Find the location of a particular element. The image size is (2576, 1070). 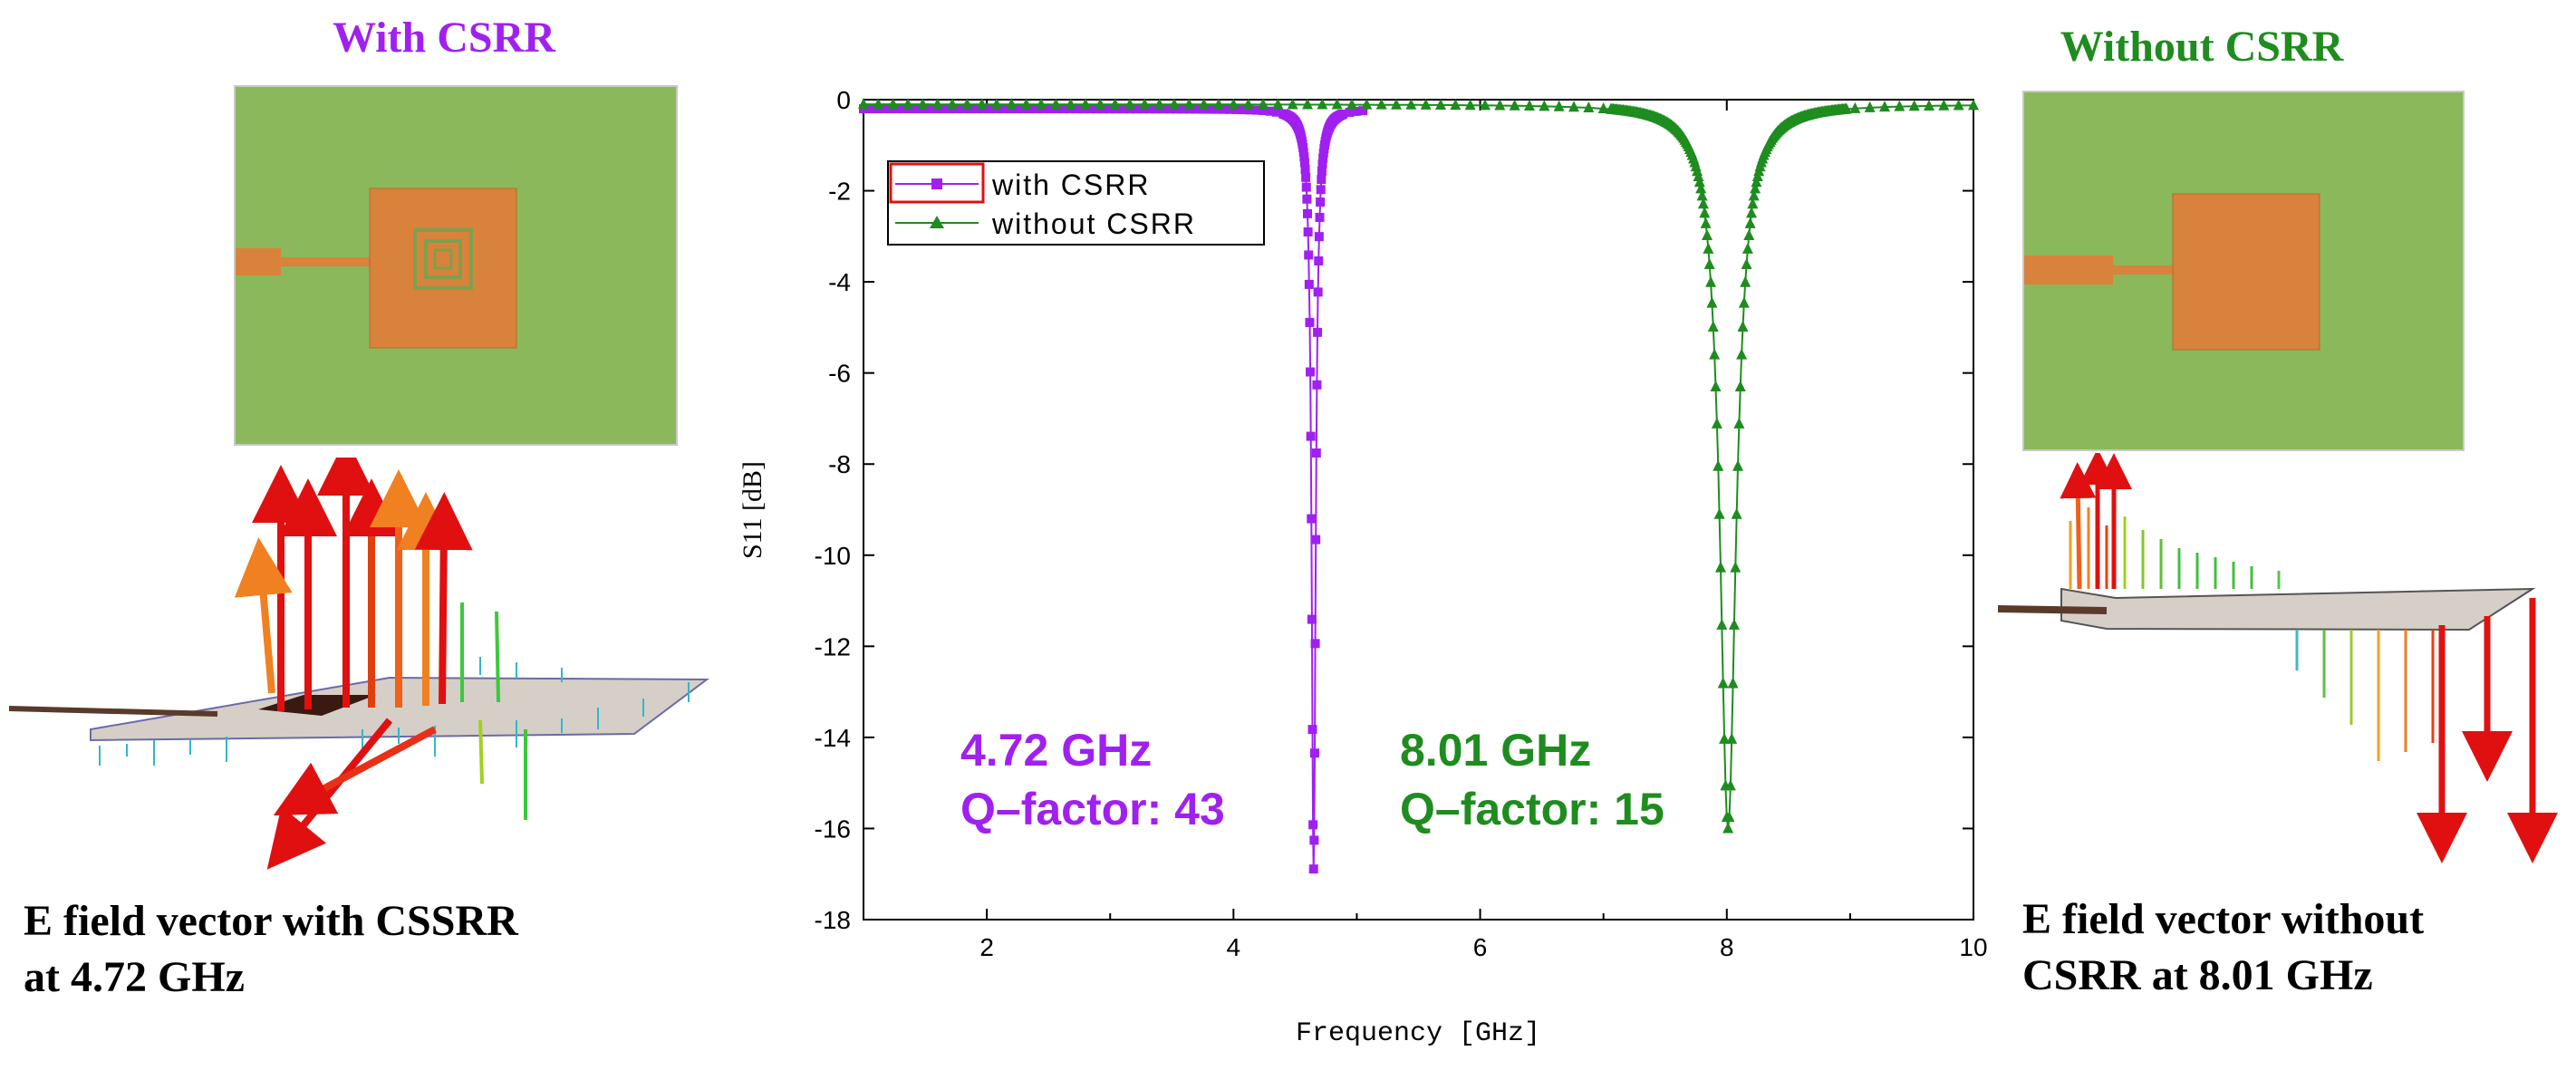

y-tick-label: -16 is located at coordinates (833, 829).